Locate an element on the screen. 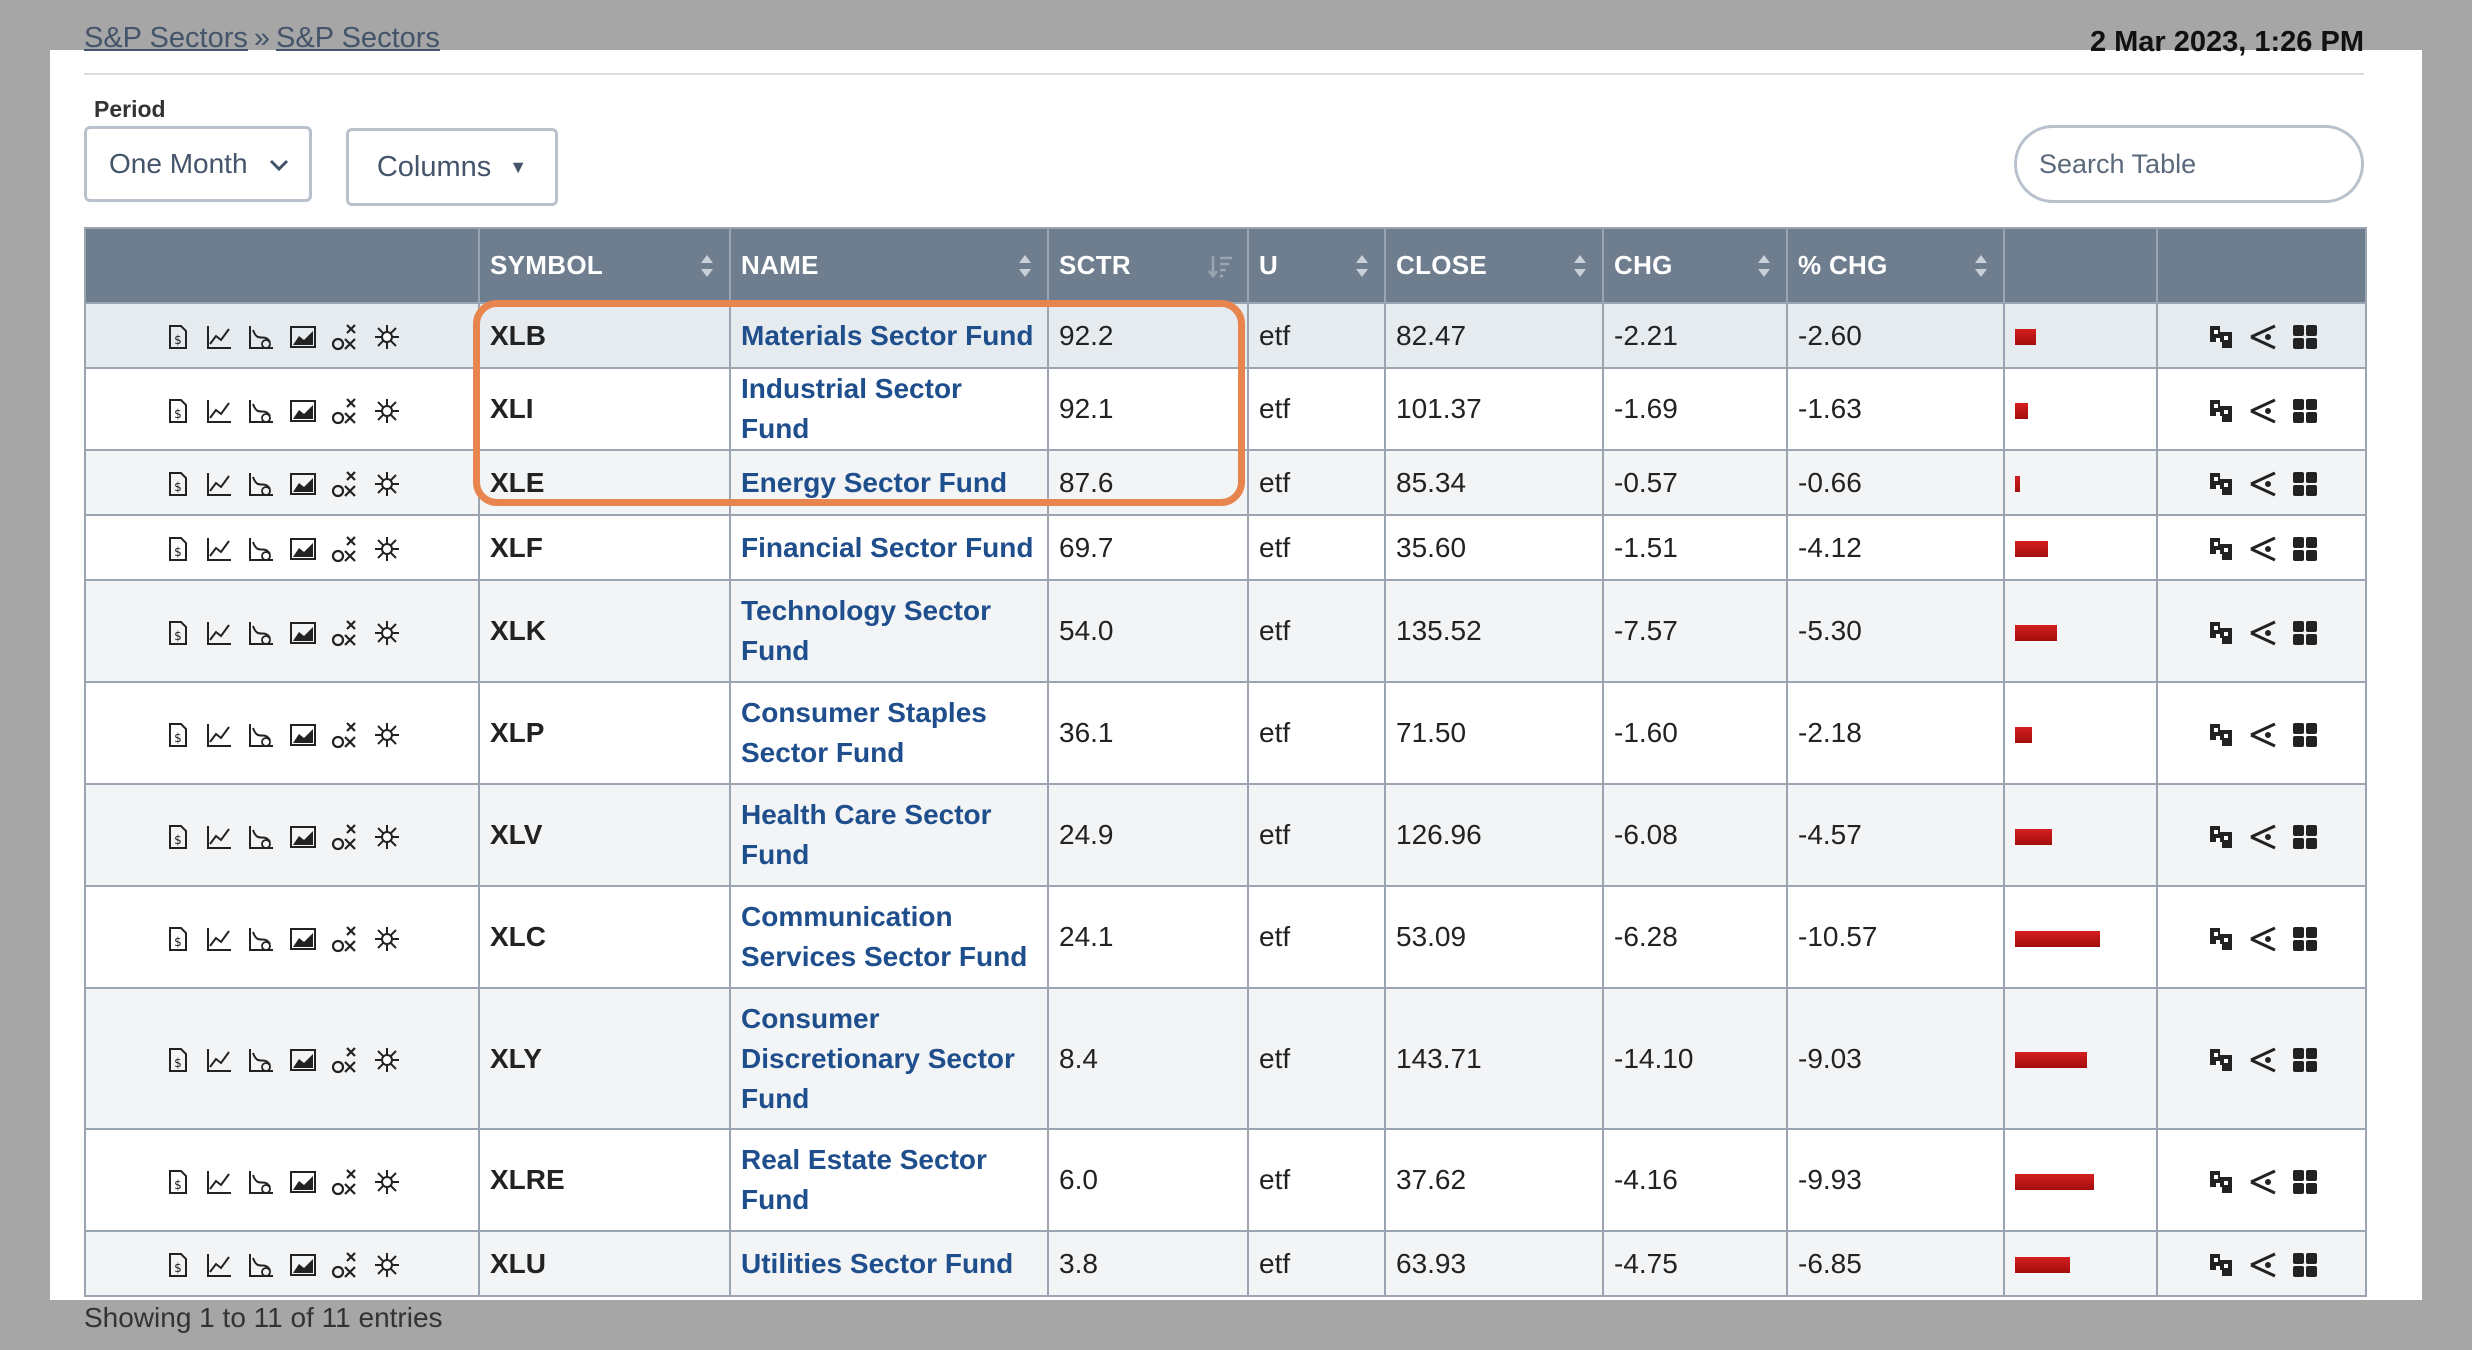 This screenshot has width=2472, height=1350. fund-name-link: Technology Sector Fund is located at coordinates (866, 630).